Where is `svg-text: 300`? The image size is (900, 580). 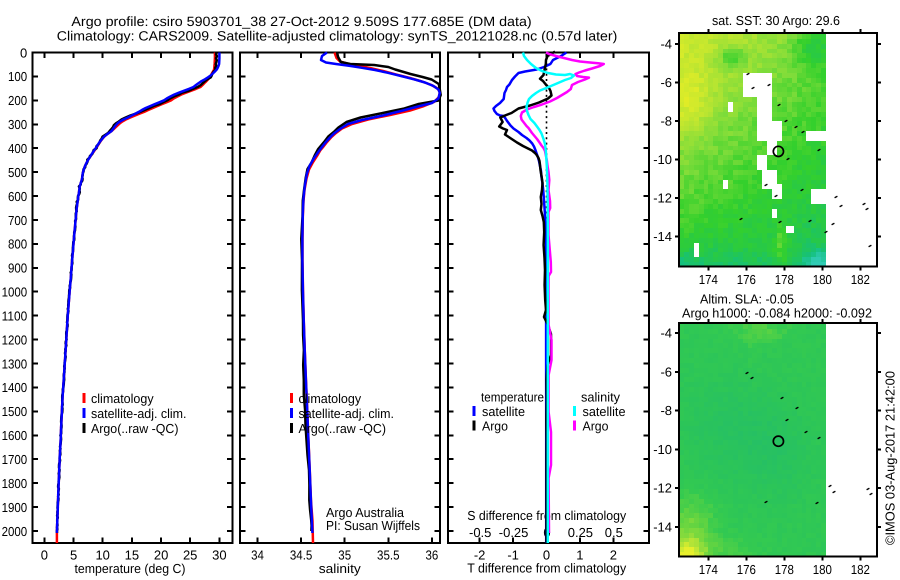 svg-text: 300 is located at coordinates (17, 124).